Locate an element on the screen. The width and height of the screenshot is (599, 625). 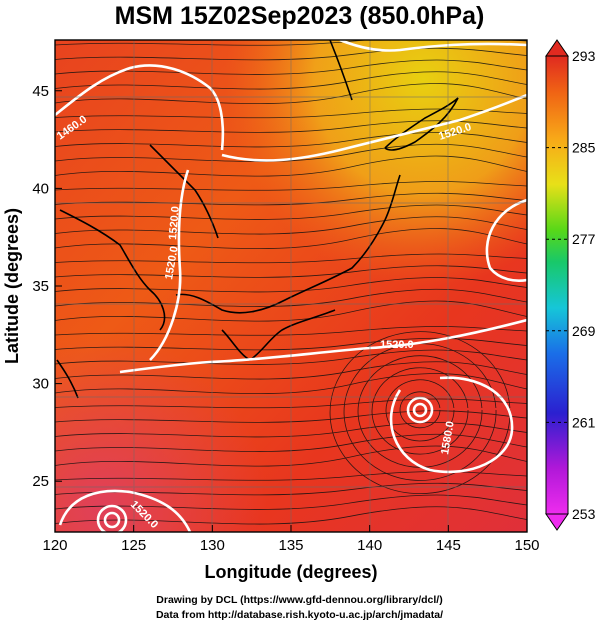
y-axis: 25 30 35 40 45 is located at coordinates (47, 286).